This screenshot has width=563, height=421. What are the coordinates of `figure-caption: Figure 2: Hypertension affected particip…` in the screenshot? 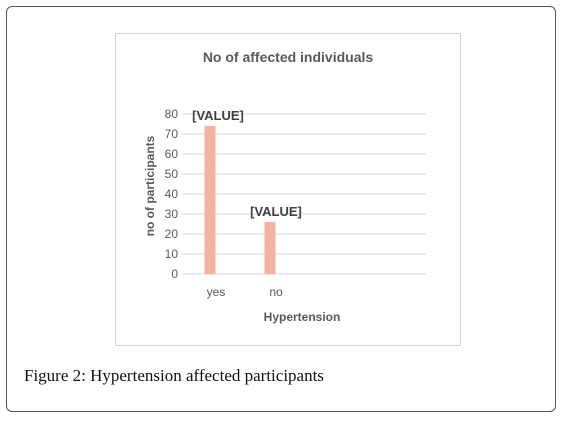 It's located at (174, 376).